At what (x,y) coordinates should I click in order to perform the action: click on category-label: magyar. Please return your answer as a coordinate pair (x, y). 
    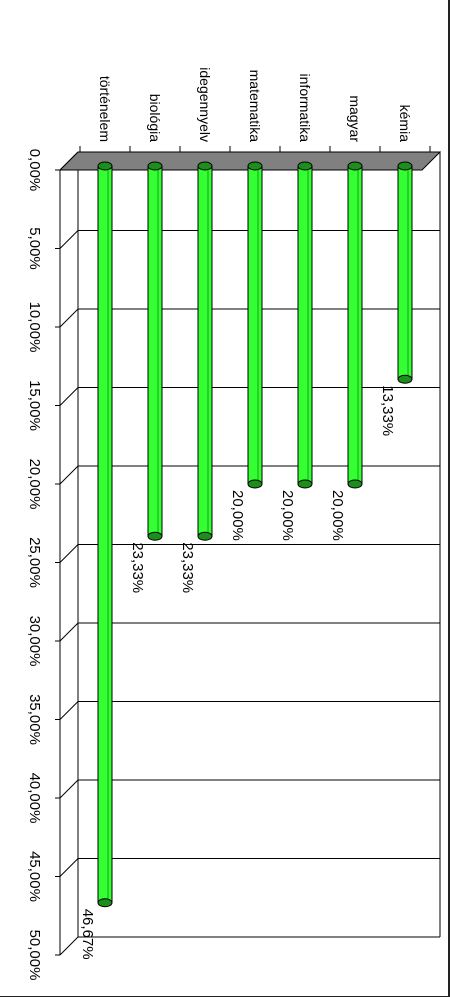
    Looking at the image, I should click on (355, 118).